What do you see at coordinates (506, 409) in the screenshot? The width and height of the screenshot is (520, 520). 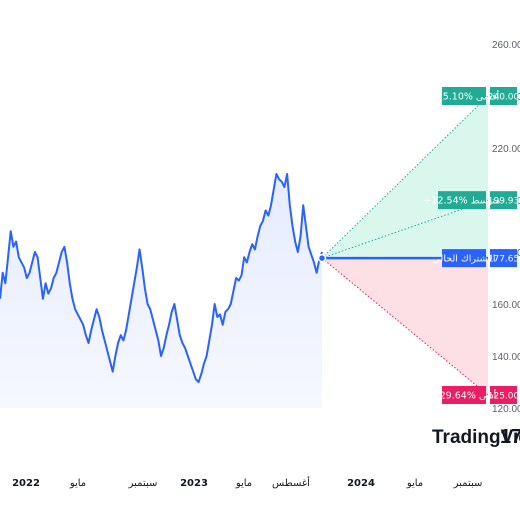 I see `y-tick-label: 120.00` at bounding box center [506, 409].